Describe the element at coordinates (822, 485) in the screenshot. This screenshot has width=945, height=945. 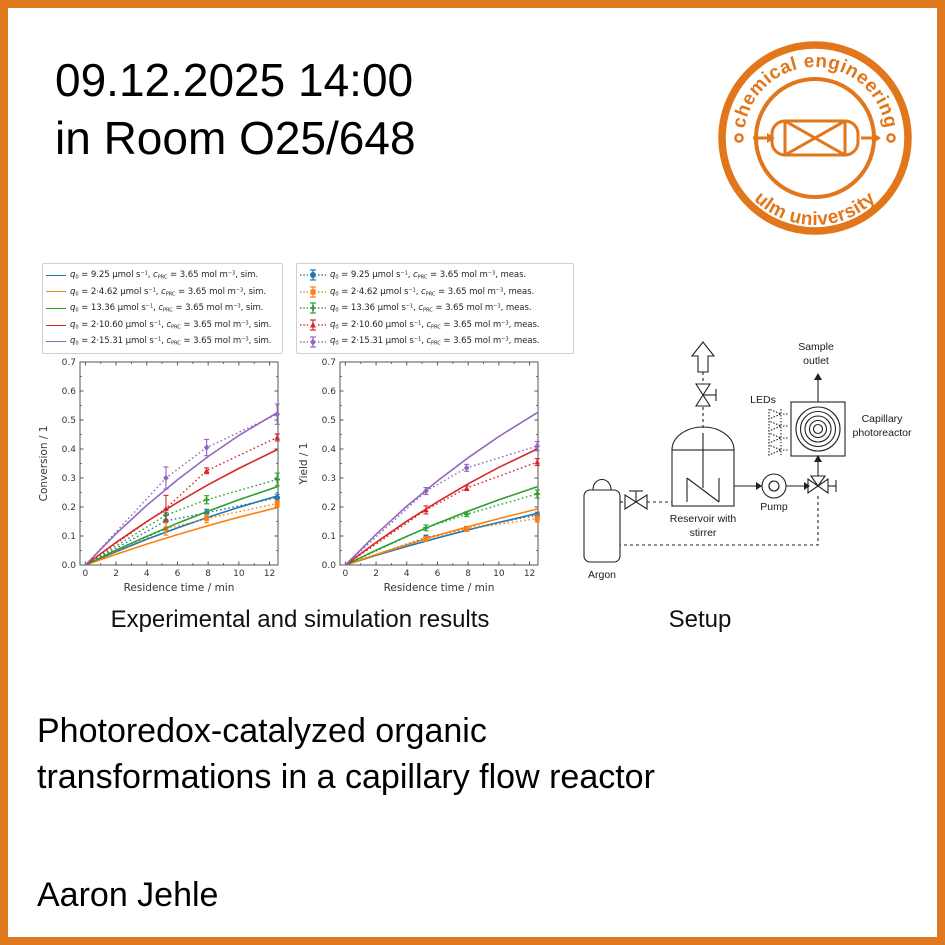
I see `three-way-valve-icon` at that location.